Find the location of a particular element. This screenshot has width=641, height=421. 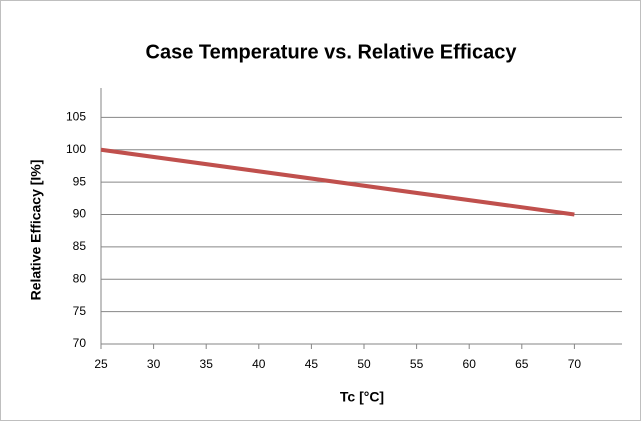

data-line is located at coordinates (337, 182).